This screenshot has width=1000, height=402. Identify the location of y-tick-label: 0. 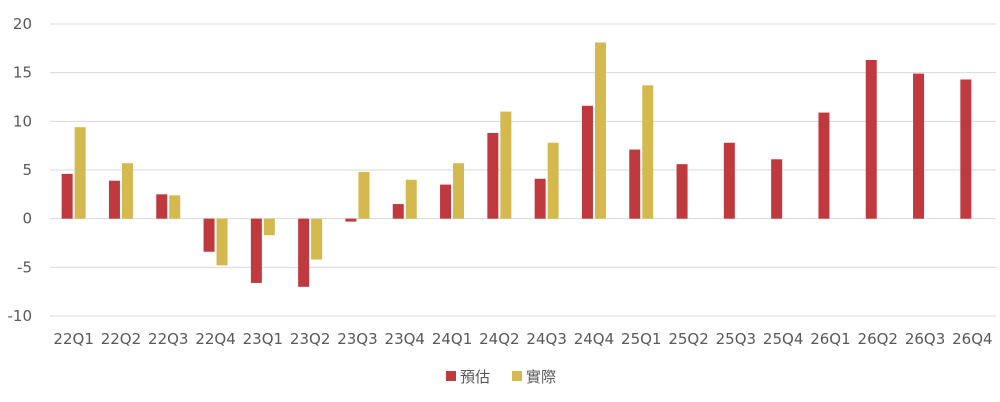
(27, 219).